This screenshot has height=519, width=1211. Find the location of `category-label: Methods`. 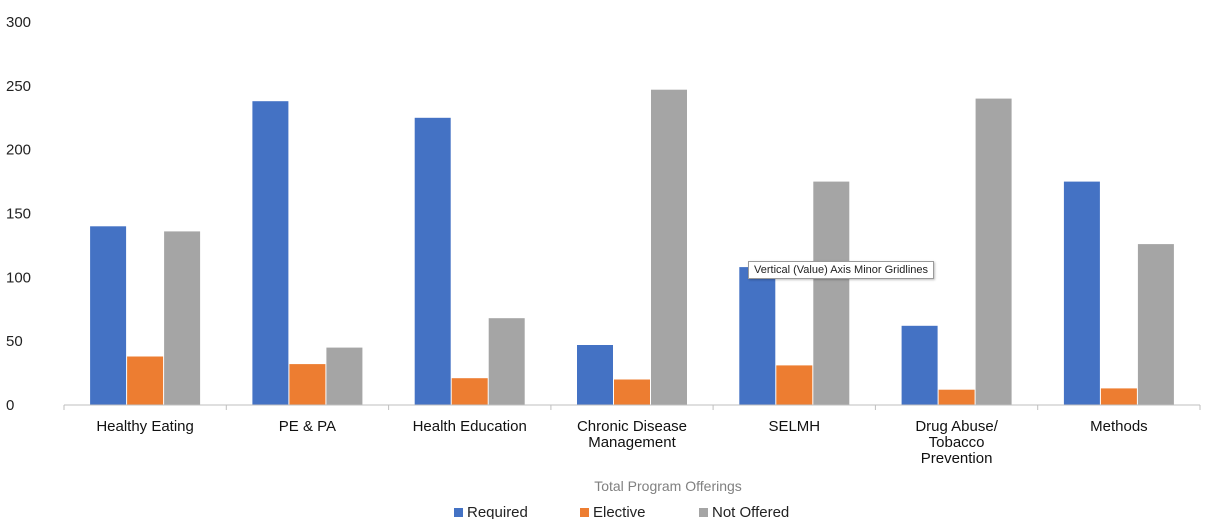

category-label: Methods is located at coordinates (1119, 426).